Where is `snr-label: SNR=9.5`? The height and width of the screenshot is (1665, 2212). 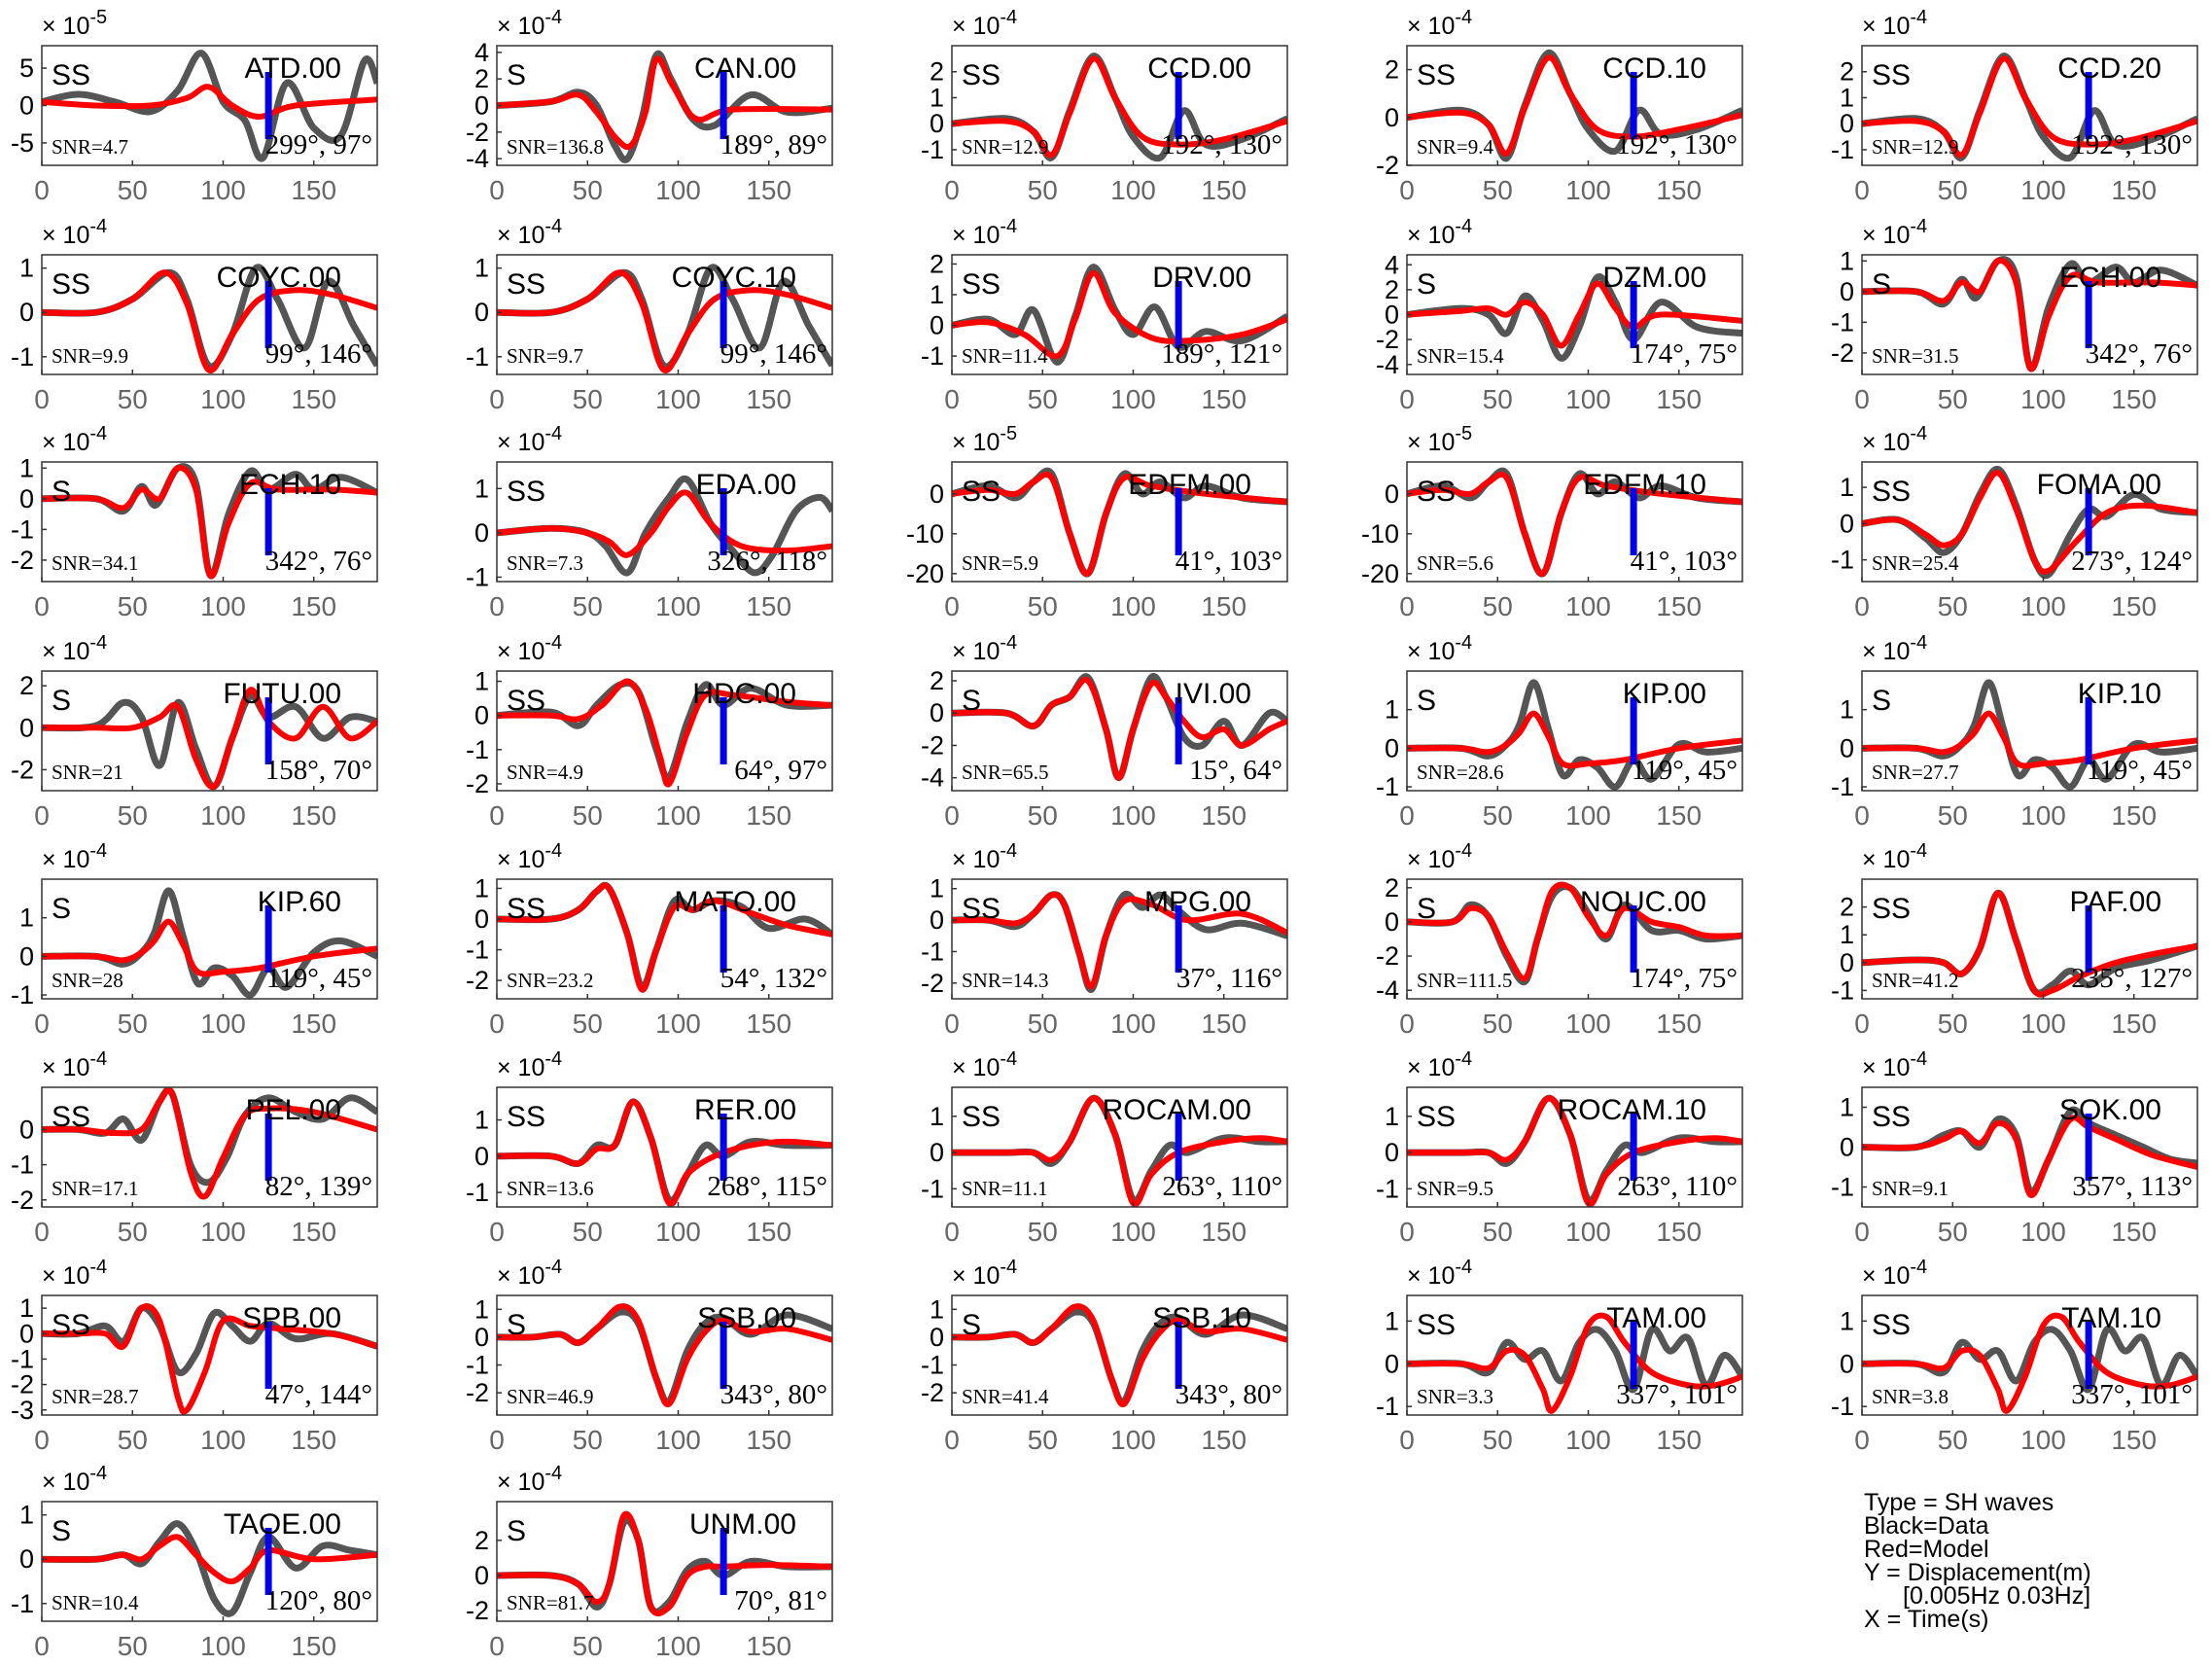 snr-label: SNR=9.5 is located at coordinates (1455, 1188).